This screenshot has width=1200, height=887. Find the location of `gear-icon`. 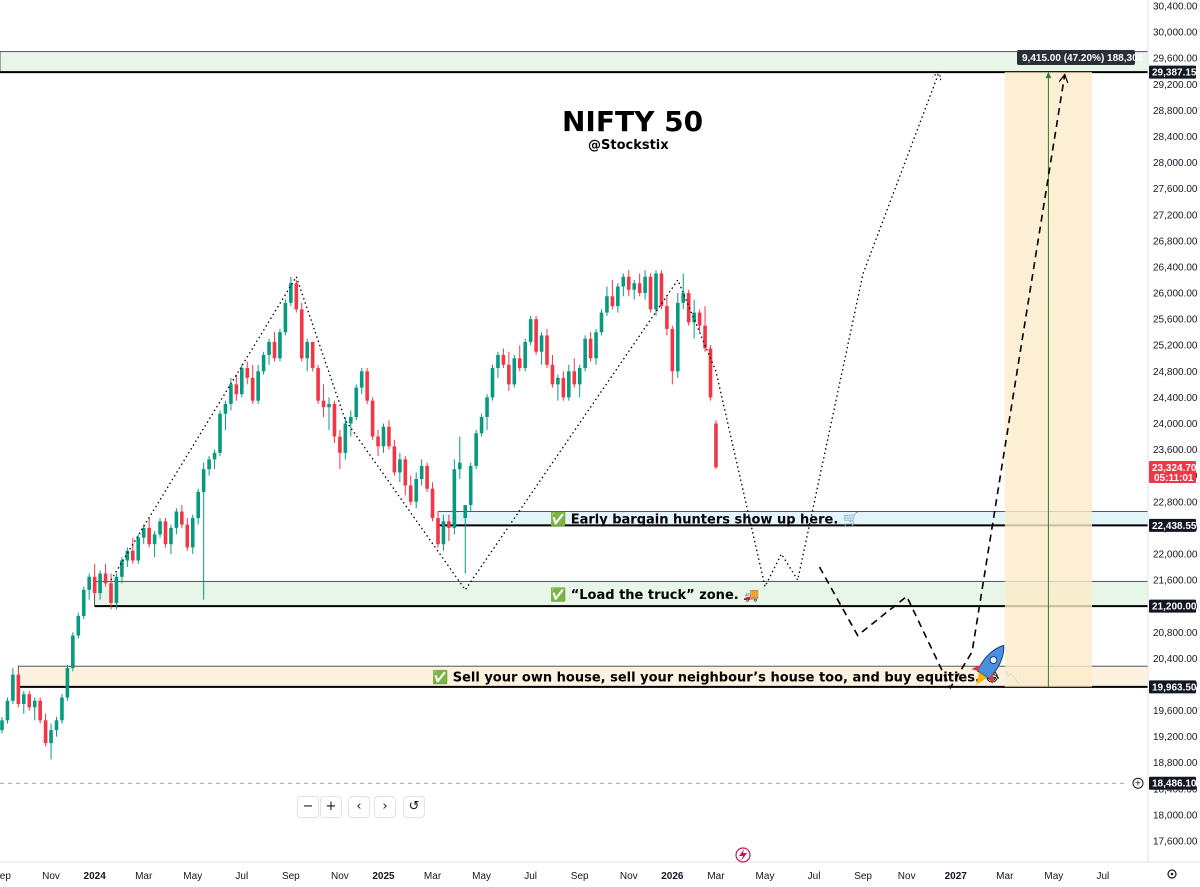

gear-icon is located at coordinates (1172, 874).